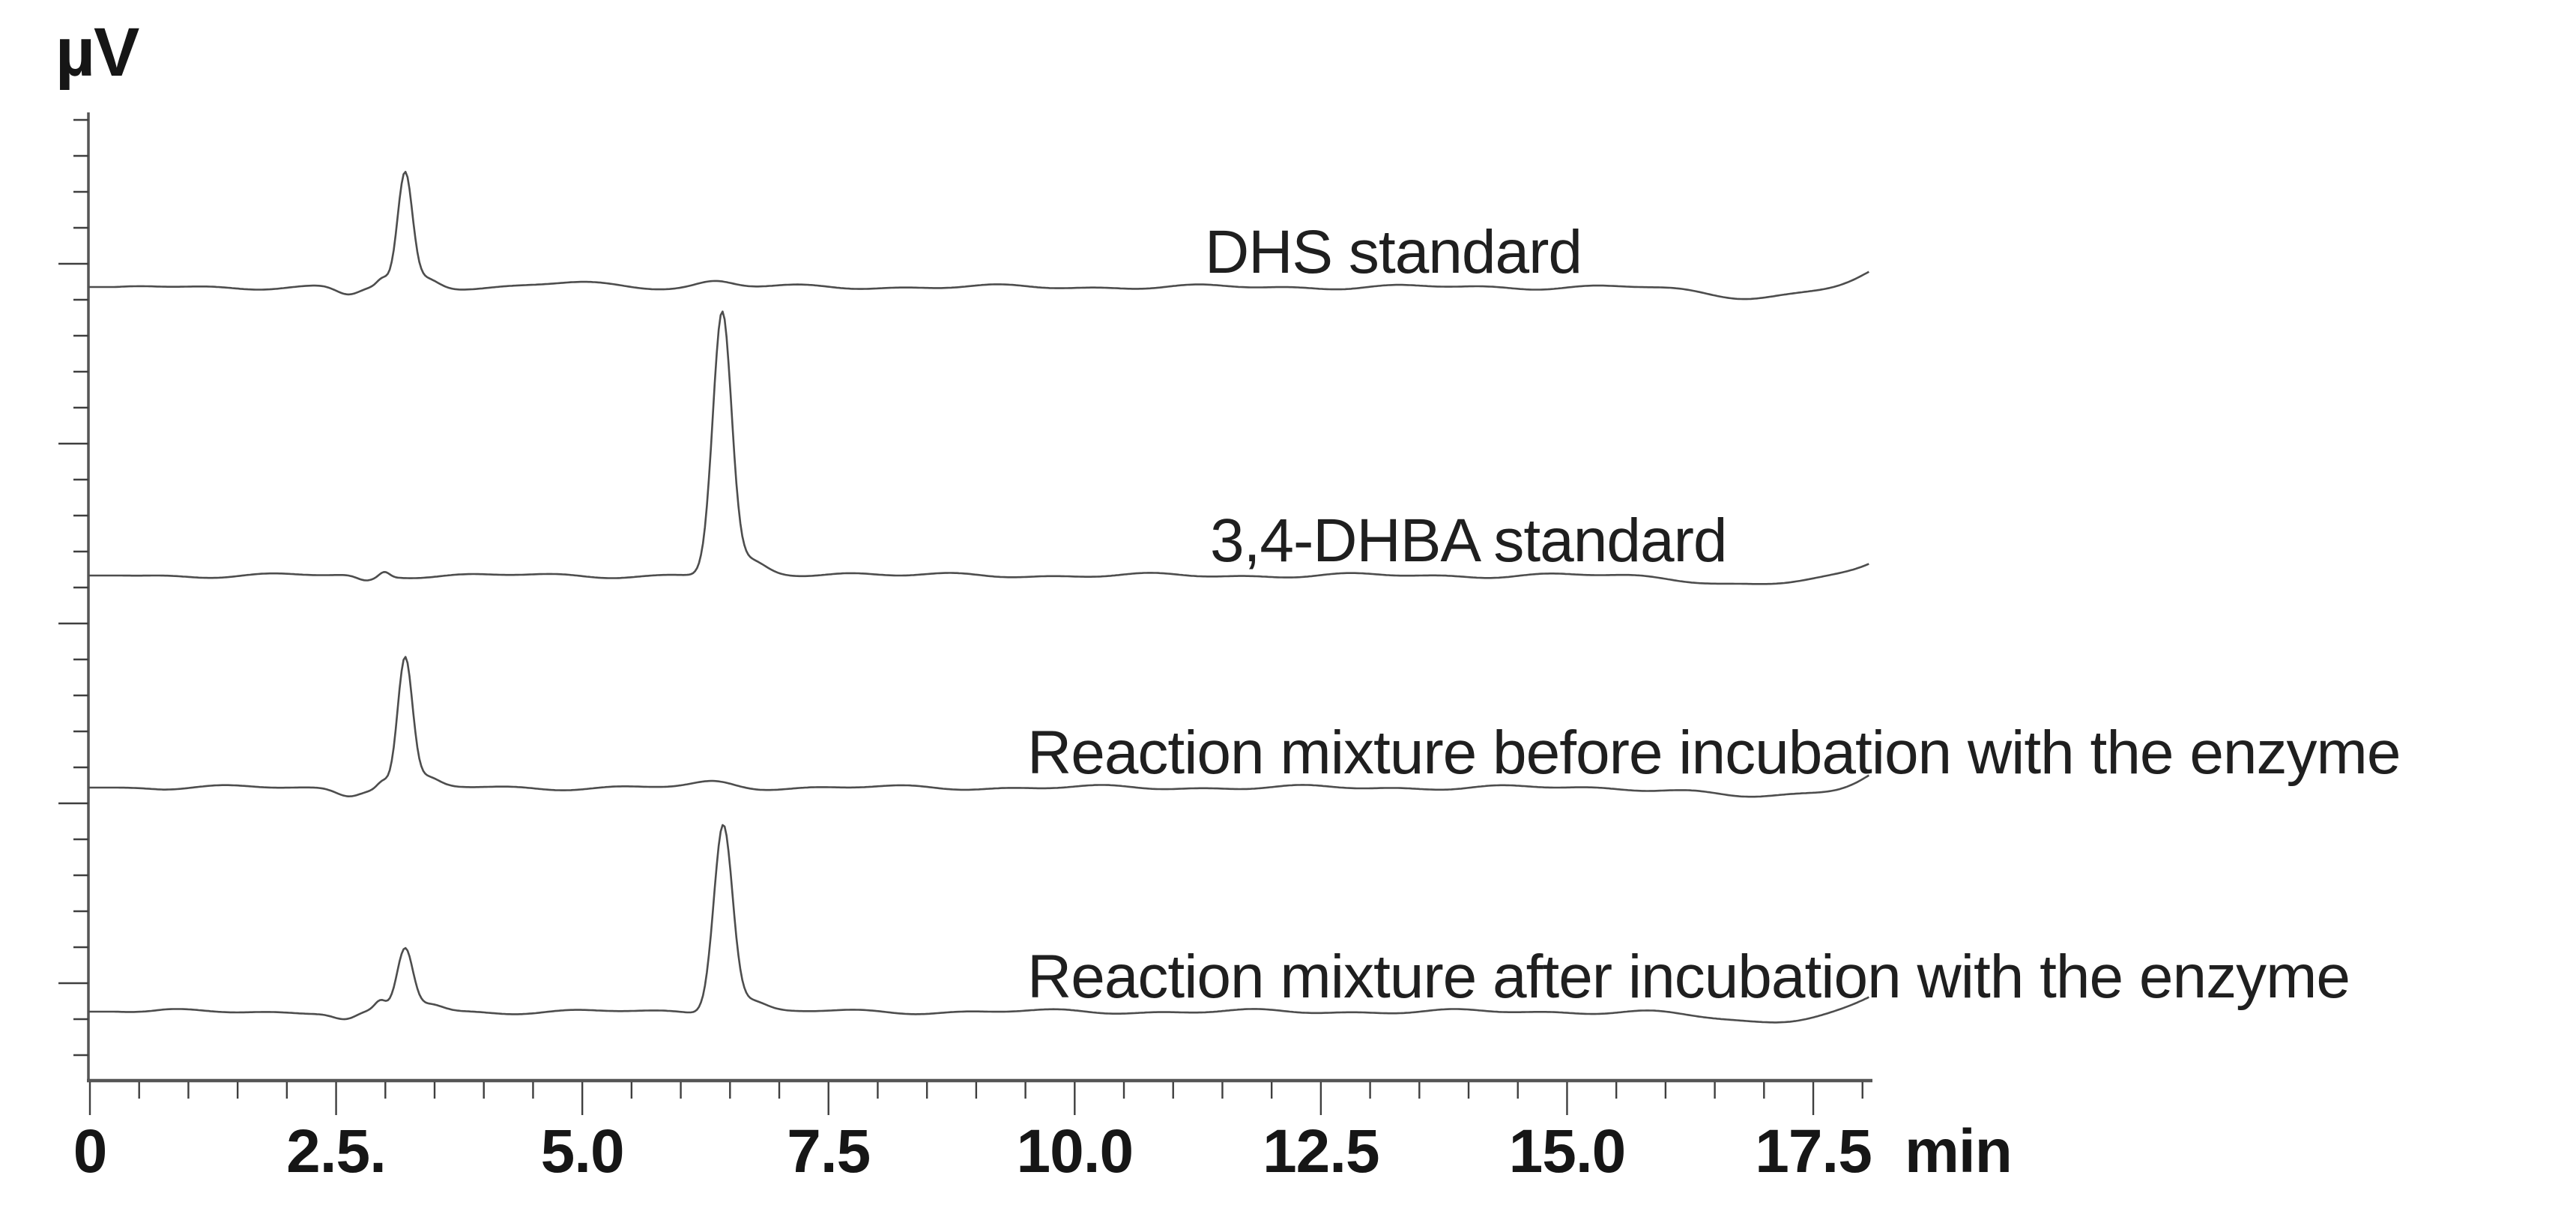 Image resolution: width=2576 pixels, height=1205 pixels. What do you see at coordinates (1393, 252) in the screenshot?
I see `trace-label-dhs-standard: DHS standard` at bounding box center [1393, 252].